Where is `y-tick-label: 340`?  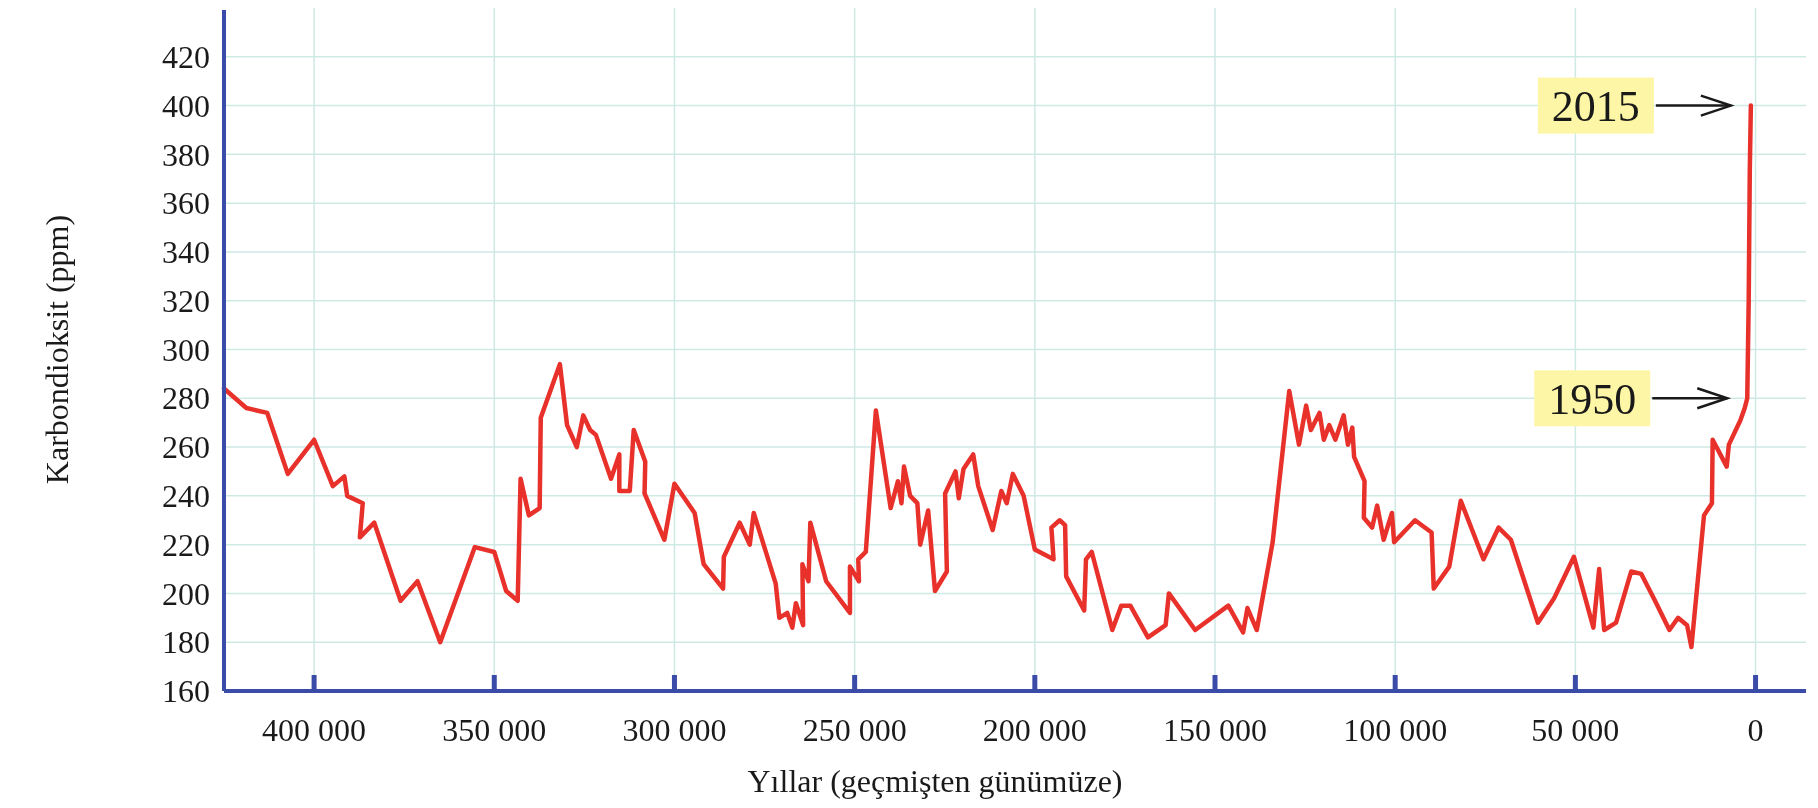
y-tick-label: 340 is located at coordinates (186, 252).